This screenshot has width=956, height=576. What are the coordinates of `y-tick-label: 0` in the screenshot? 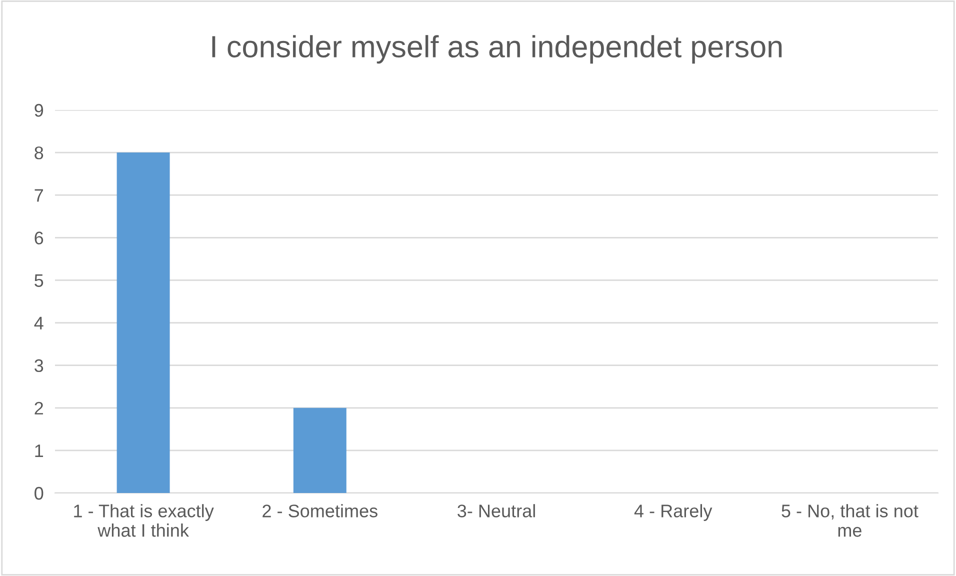 It's located at (39, 493).